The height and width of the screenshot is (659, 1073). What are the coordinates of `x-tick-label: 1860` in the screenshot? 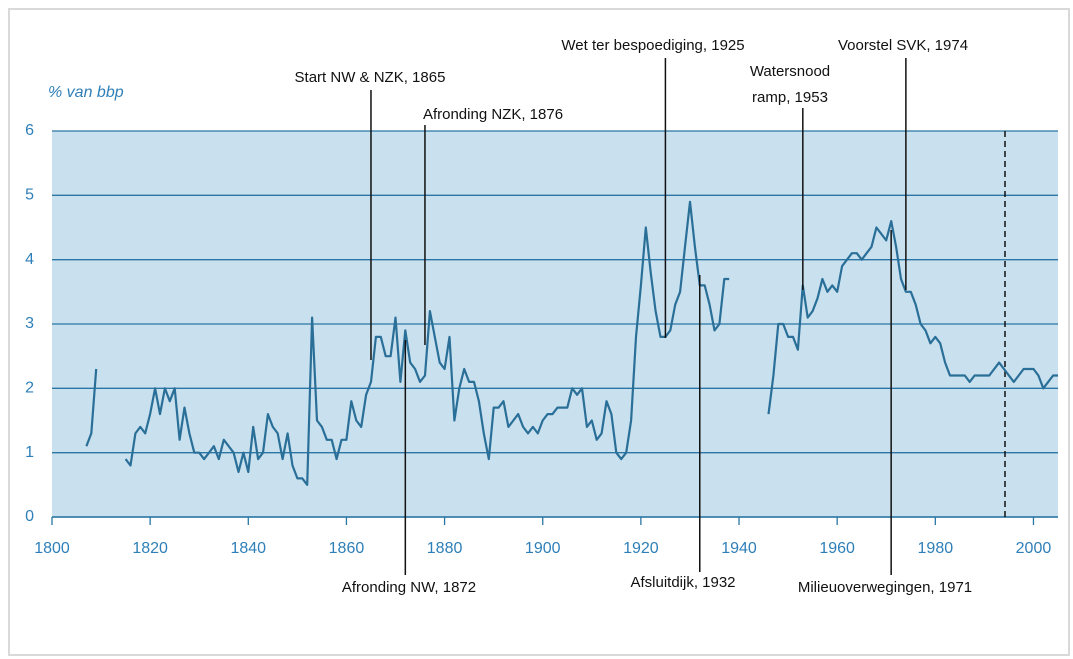 It's located at (347, 548).